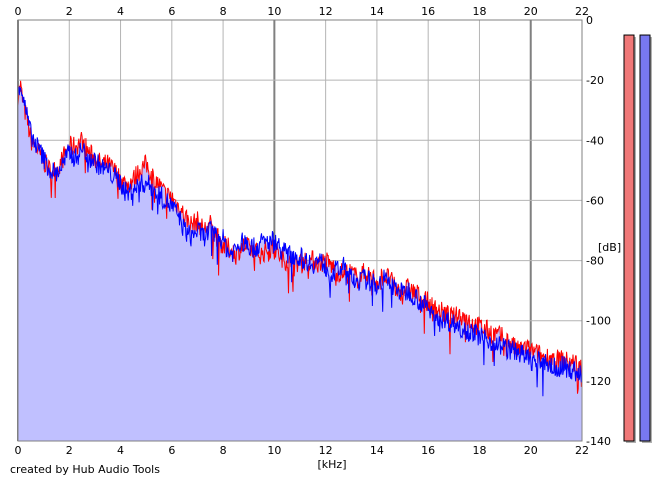 The image size is (664, 481). Describe the element at coordinates (18, 450) in the screenshot. I see `x-tick-label-bottom: 0` at that location.